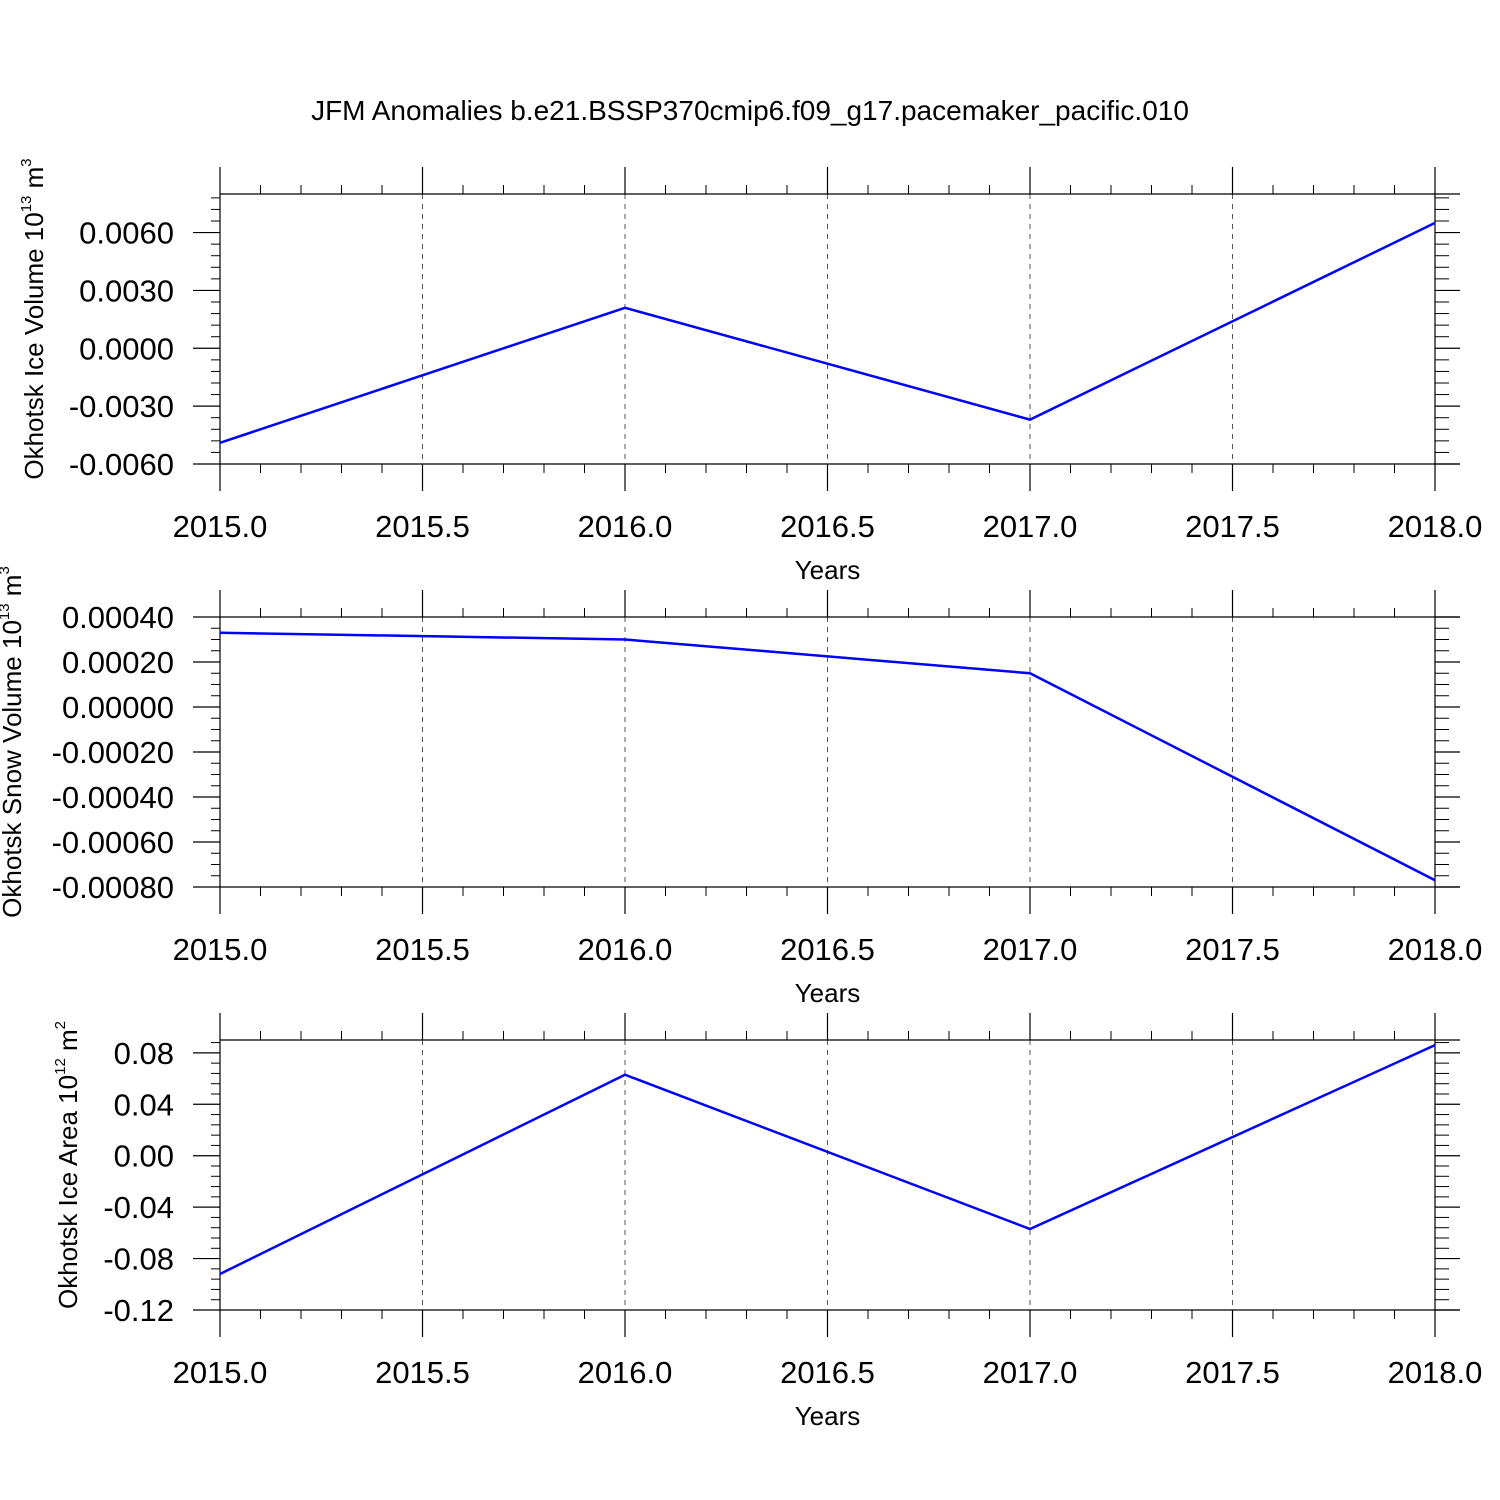 This screenshot has width=1500, height=1500. Describe the element at coordinates (118, 617) in the screenshot. I see `y-tick-label: 0.00040` at that location.